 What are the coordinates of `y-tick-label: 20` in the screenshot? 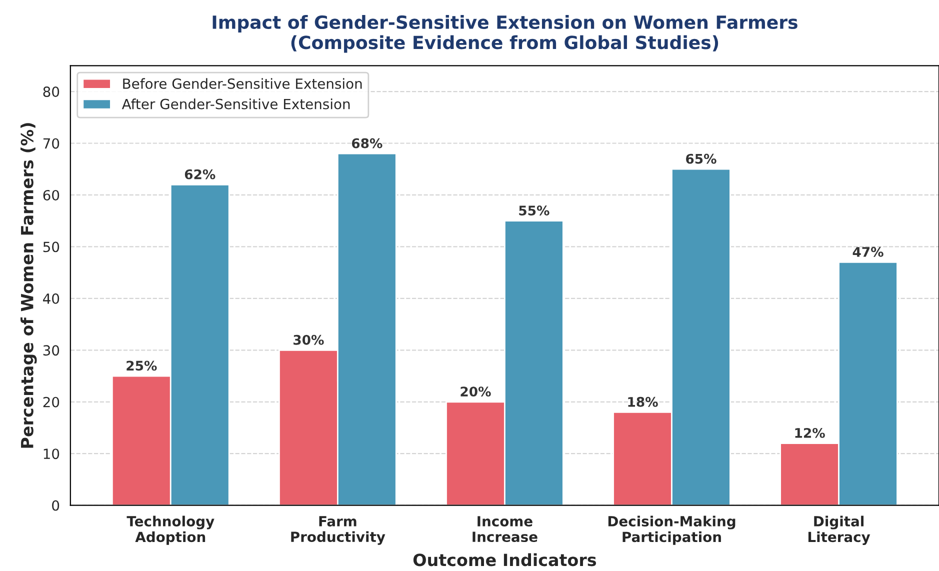 It's located at (51, 402).